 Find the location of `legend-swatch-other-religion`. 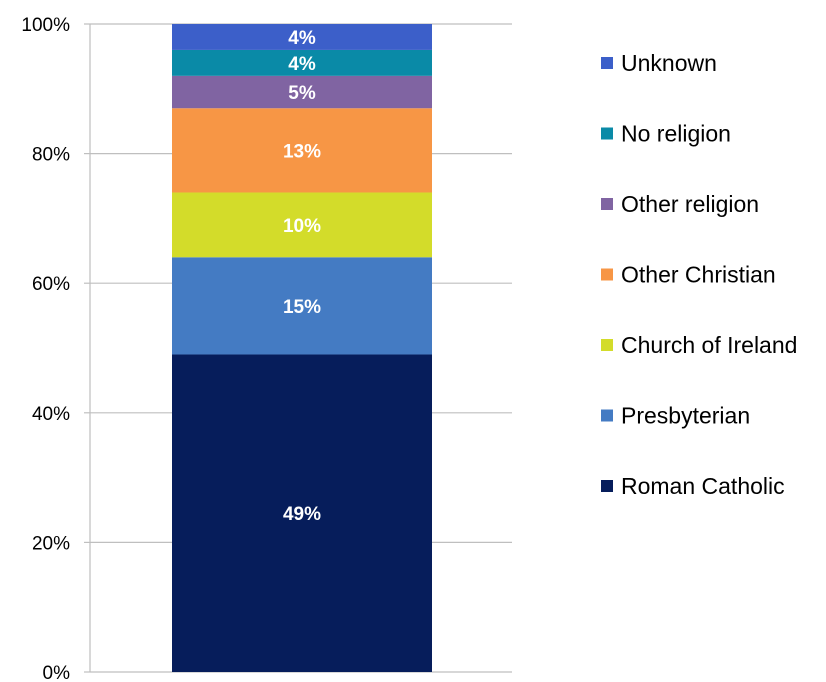

legend-swatch-other-religion is located at coordinates (607, 204).